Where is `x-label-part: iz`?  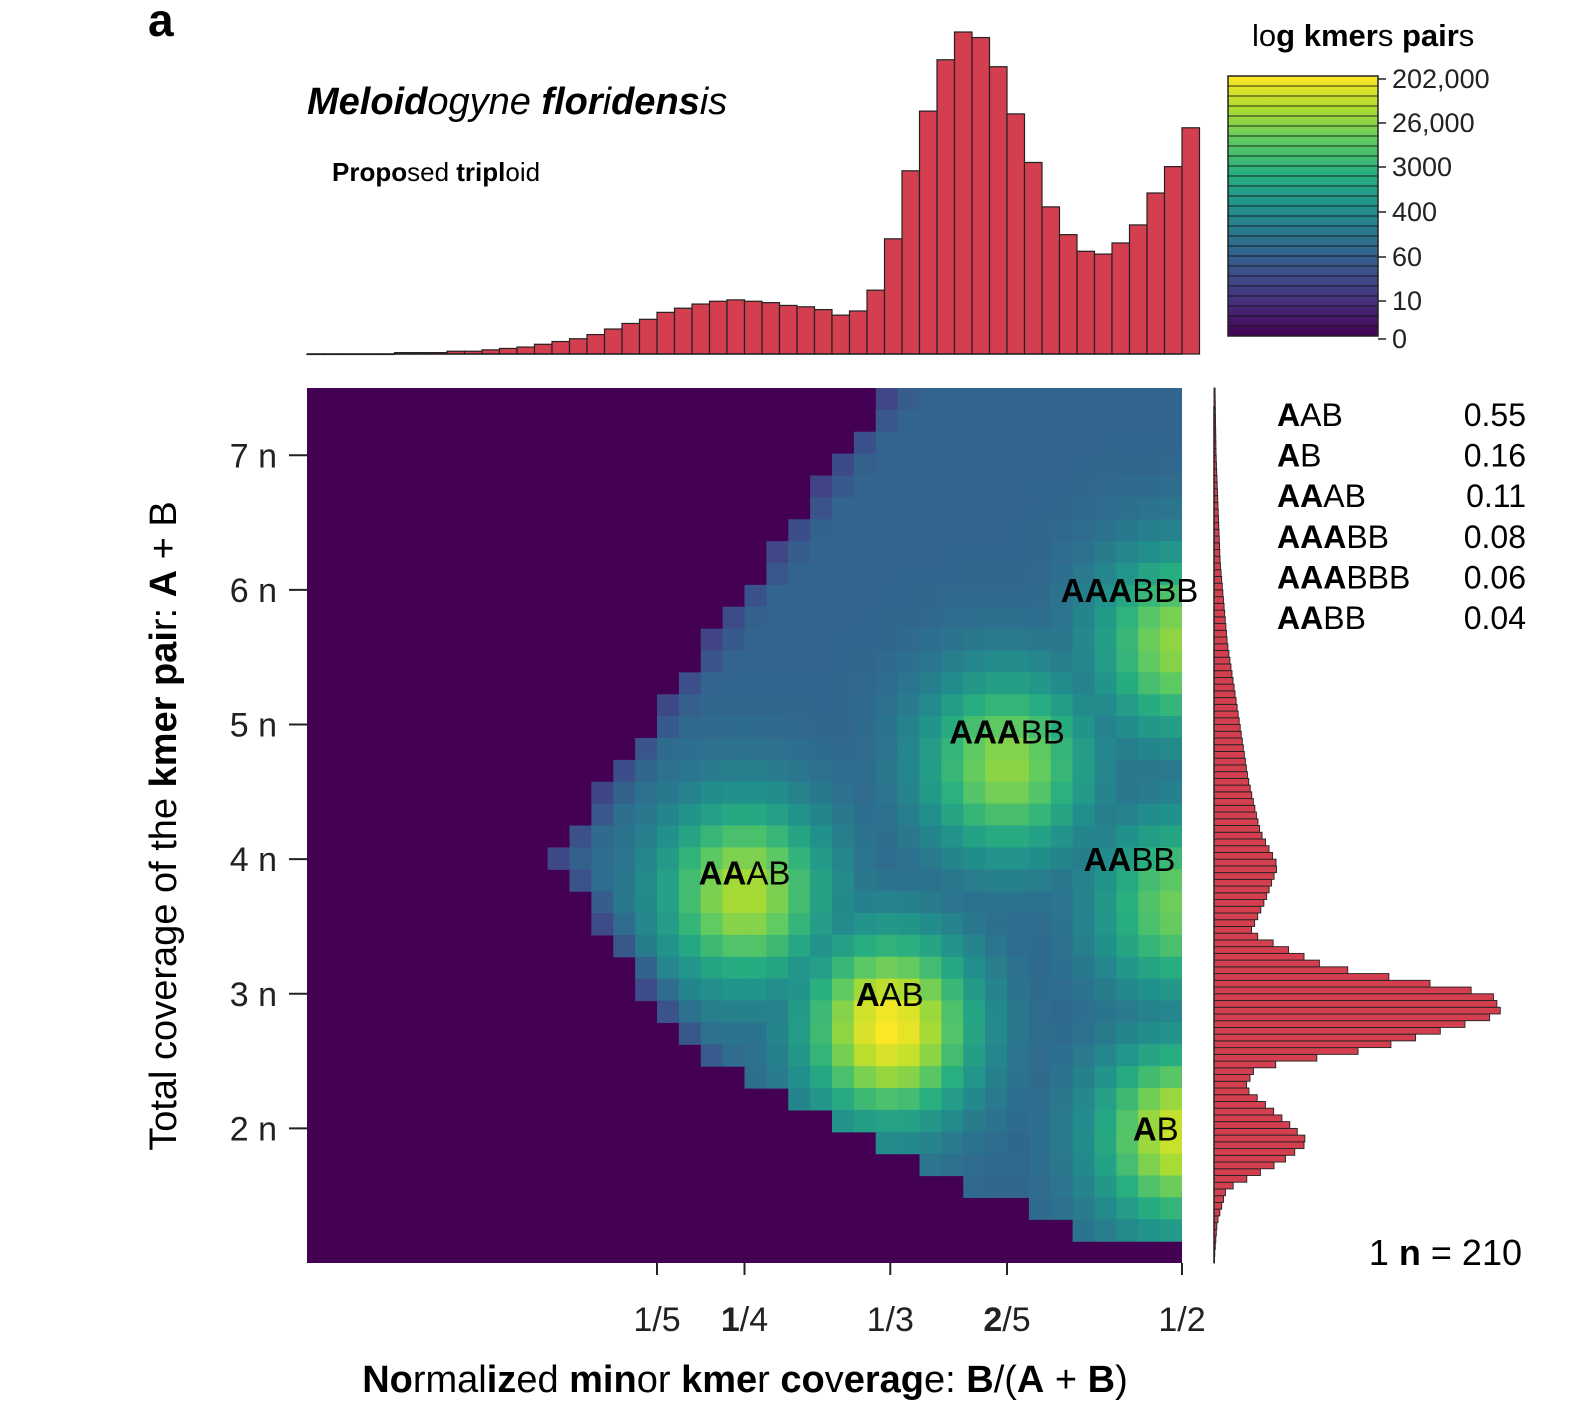 x-label-part: iz is located at coordinates (502, 1380).